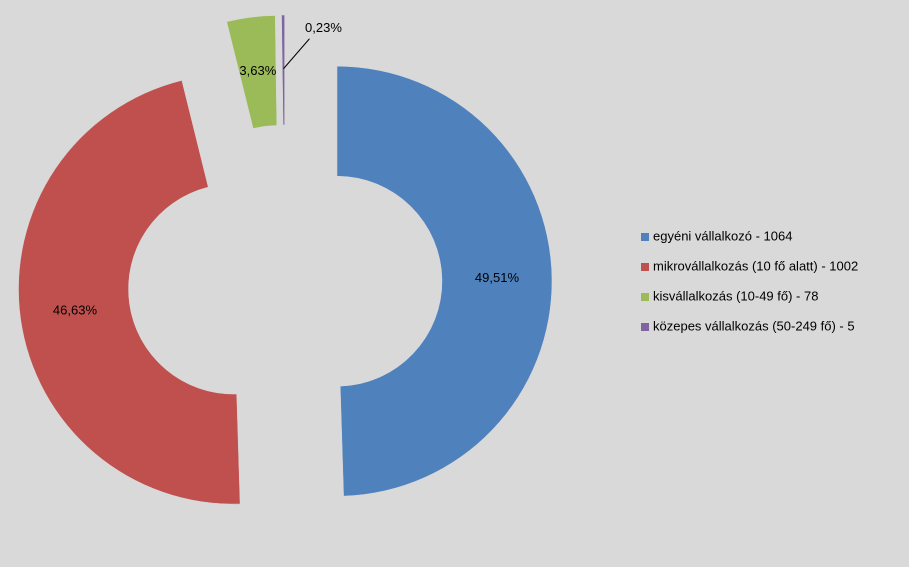 The image size is (909, 567). Describe the element at coordinates (722, 235) in the screenshot. I see `legend-label: egyéni vállalkozó - 1064` at that location.